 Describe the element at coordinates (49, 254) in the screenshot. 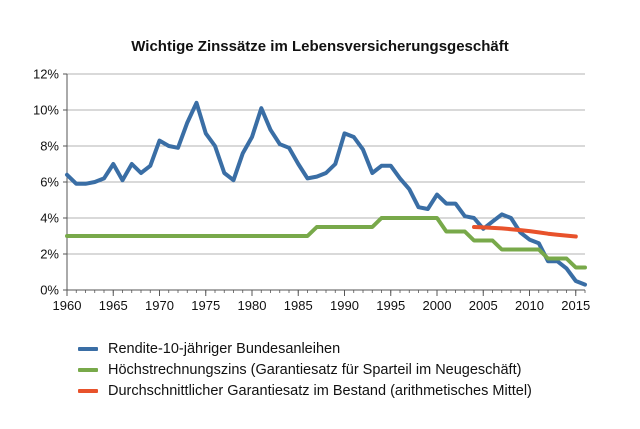

I see `y-tick-label: 2%` at that location.